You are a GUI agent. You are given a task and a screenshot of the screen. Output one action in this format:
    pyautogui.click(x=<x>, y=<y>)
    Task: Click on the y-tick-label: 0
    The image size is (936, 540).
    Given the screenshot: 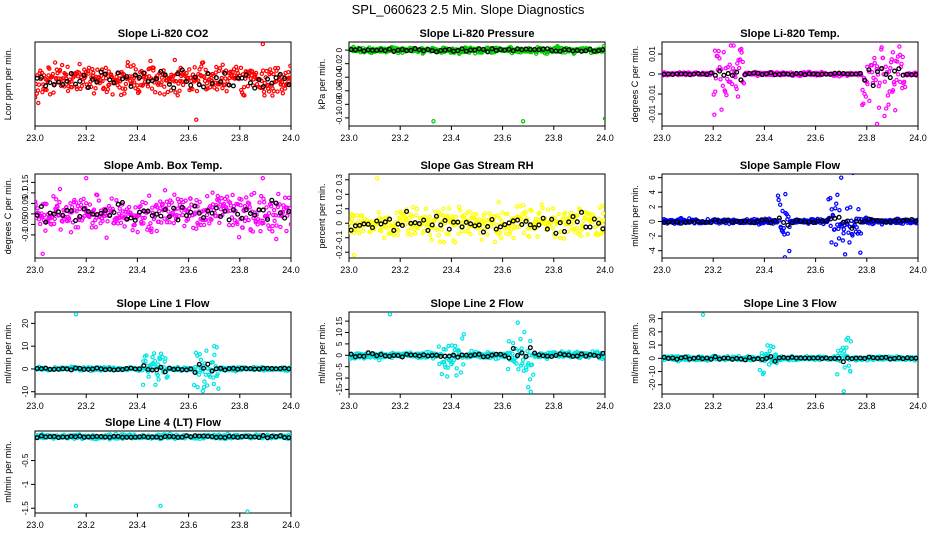 What is the action you would take?
    pyautogui.click(x=25, y=368)
    